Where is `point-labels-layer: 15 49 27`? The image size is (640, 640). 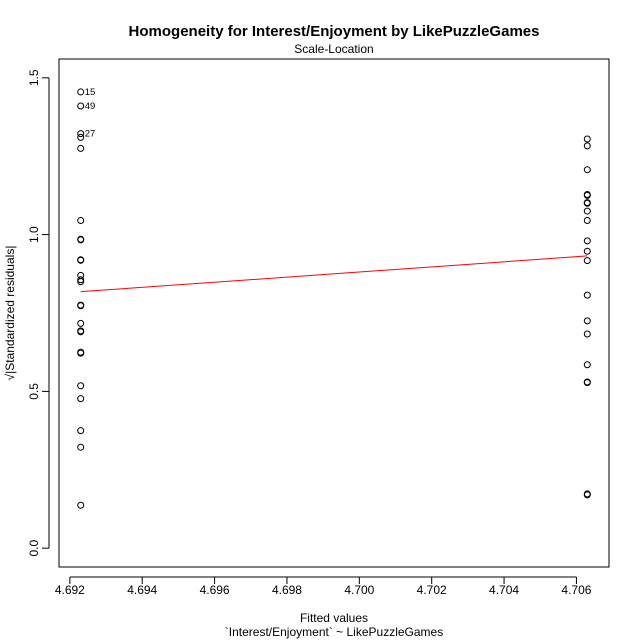 point-labels-layer: 15 49 27 is located at coordinates (90, 113).